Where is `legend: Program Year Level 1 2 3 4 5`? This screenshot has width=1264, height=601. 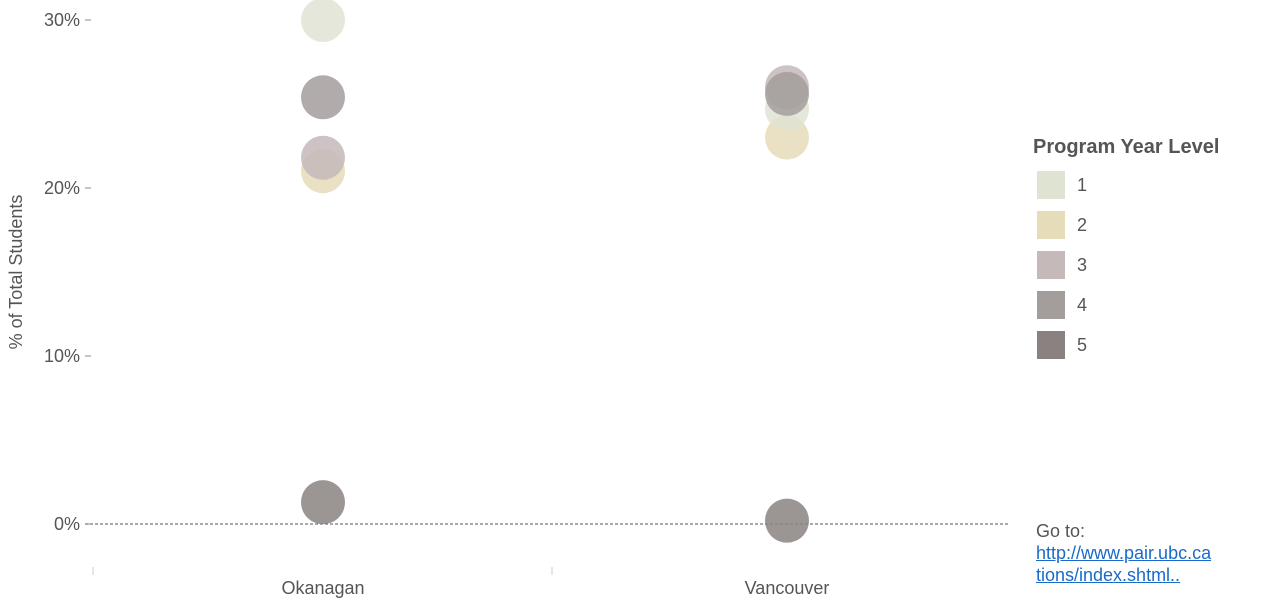 legend: Program Year Level 1 2 3 4 5 is located at coordinates (1148, 250).